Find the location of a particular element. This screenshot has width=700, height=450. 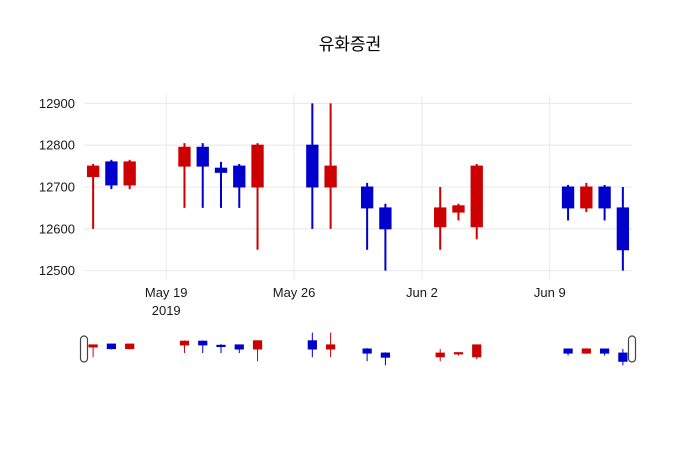

y-tick-label: 12700 is located at coordinates (57, 187).